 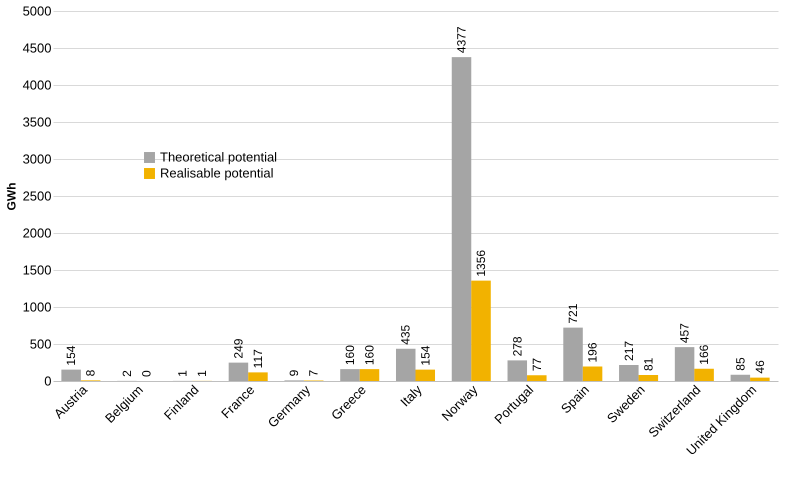 What do you see at coordinates (294, 372) in the screenshot?
I see `data-label: 9` at bounding box center [294, 372].